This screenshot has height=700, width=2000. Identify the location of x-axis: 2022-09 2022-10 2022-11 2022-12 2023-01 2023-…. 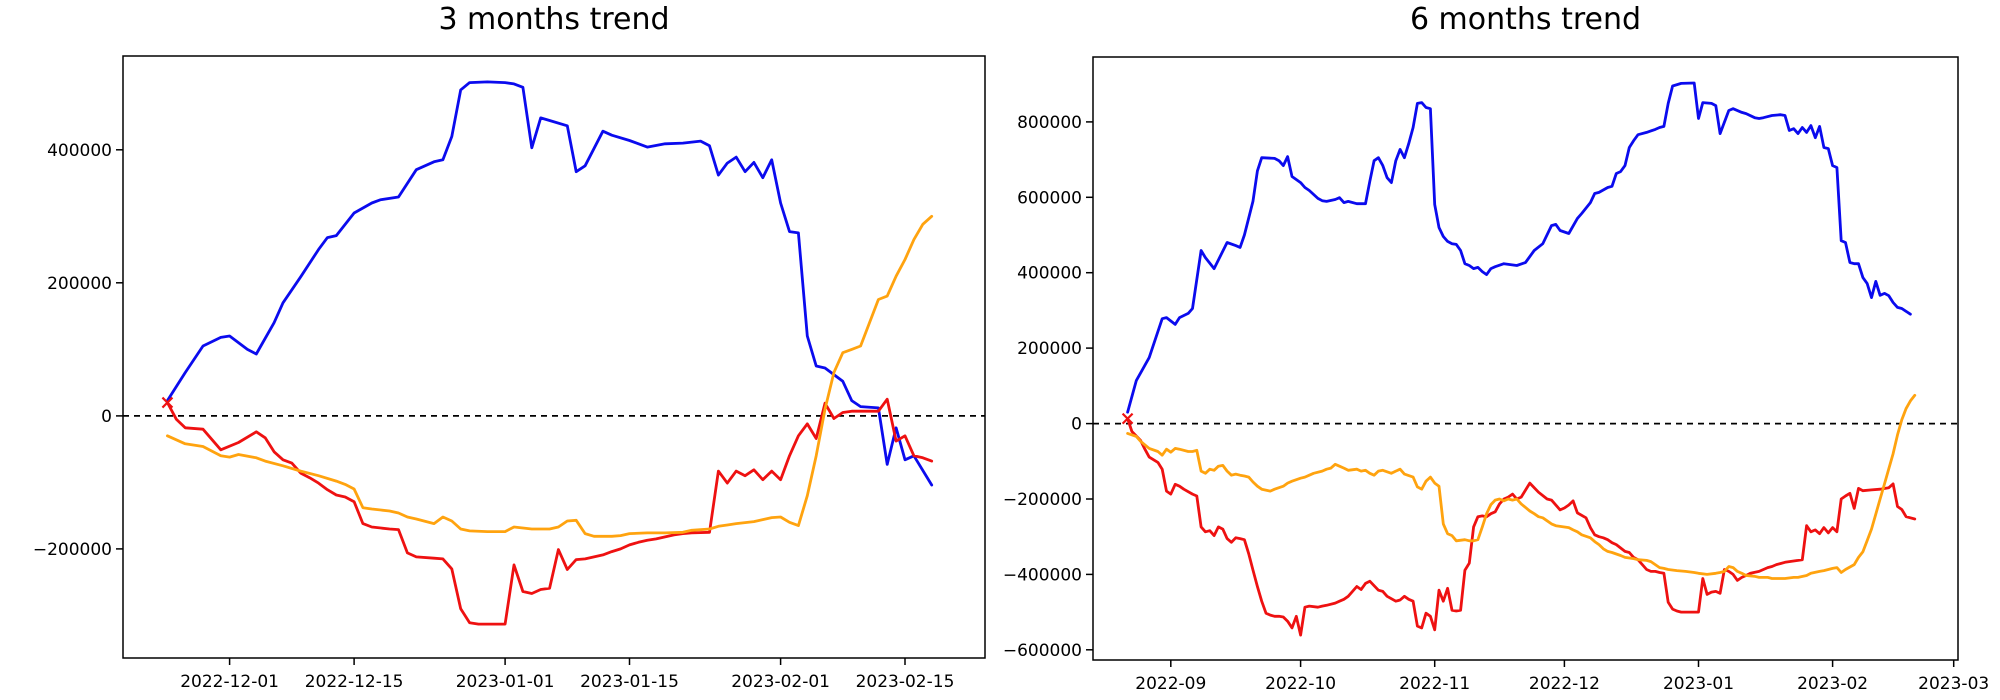
(1562, 677).